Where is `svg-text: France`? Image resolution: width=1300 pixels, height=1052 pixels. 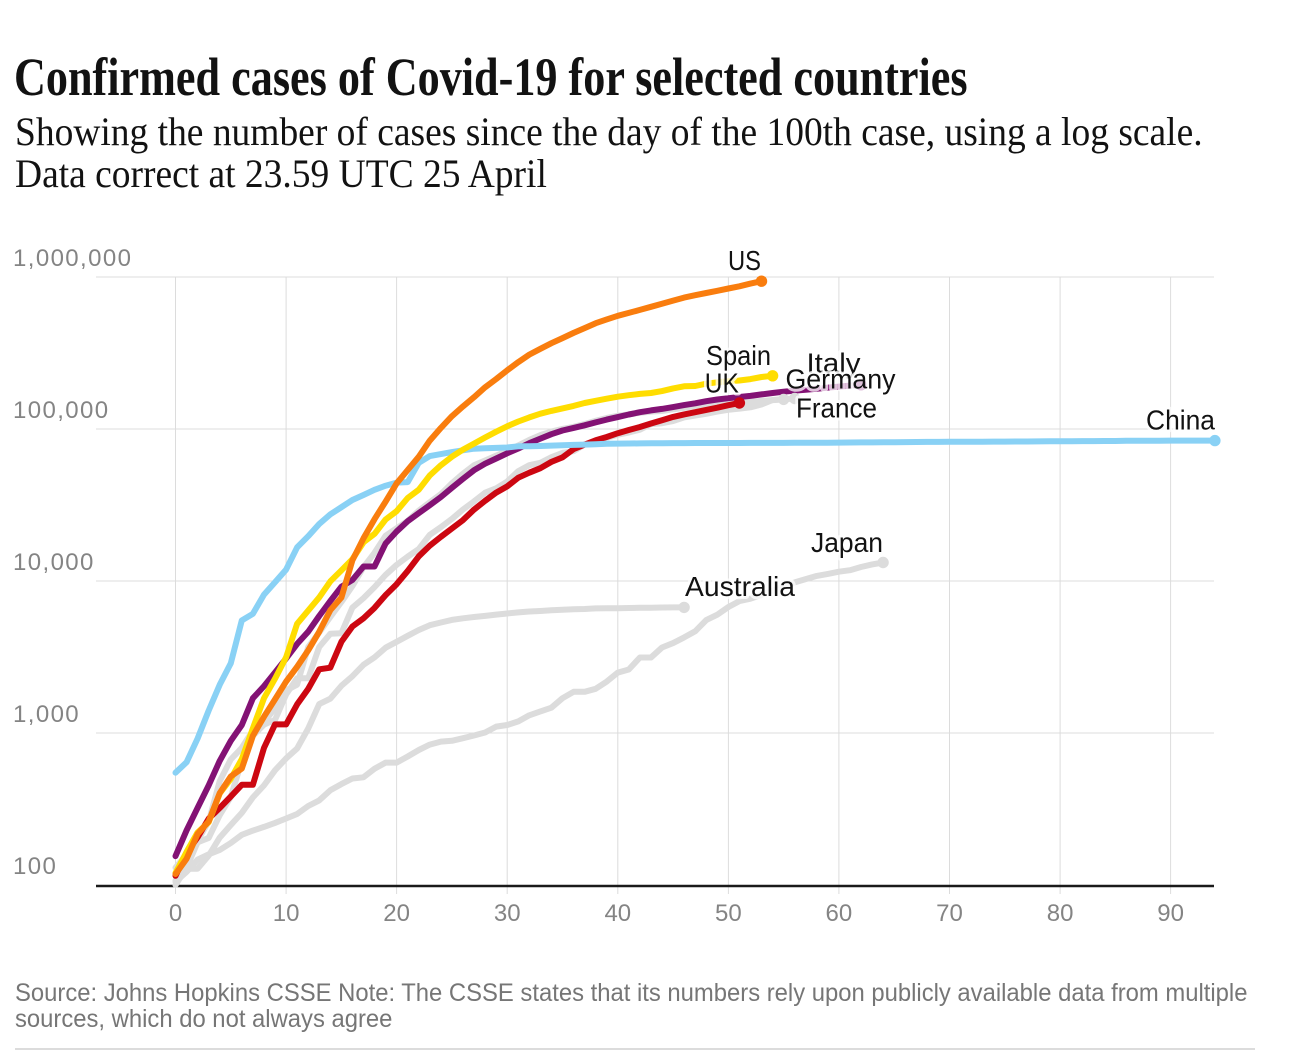
svg-text: France is located at coordinates (836, 408).